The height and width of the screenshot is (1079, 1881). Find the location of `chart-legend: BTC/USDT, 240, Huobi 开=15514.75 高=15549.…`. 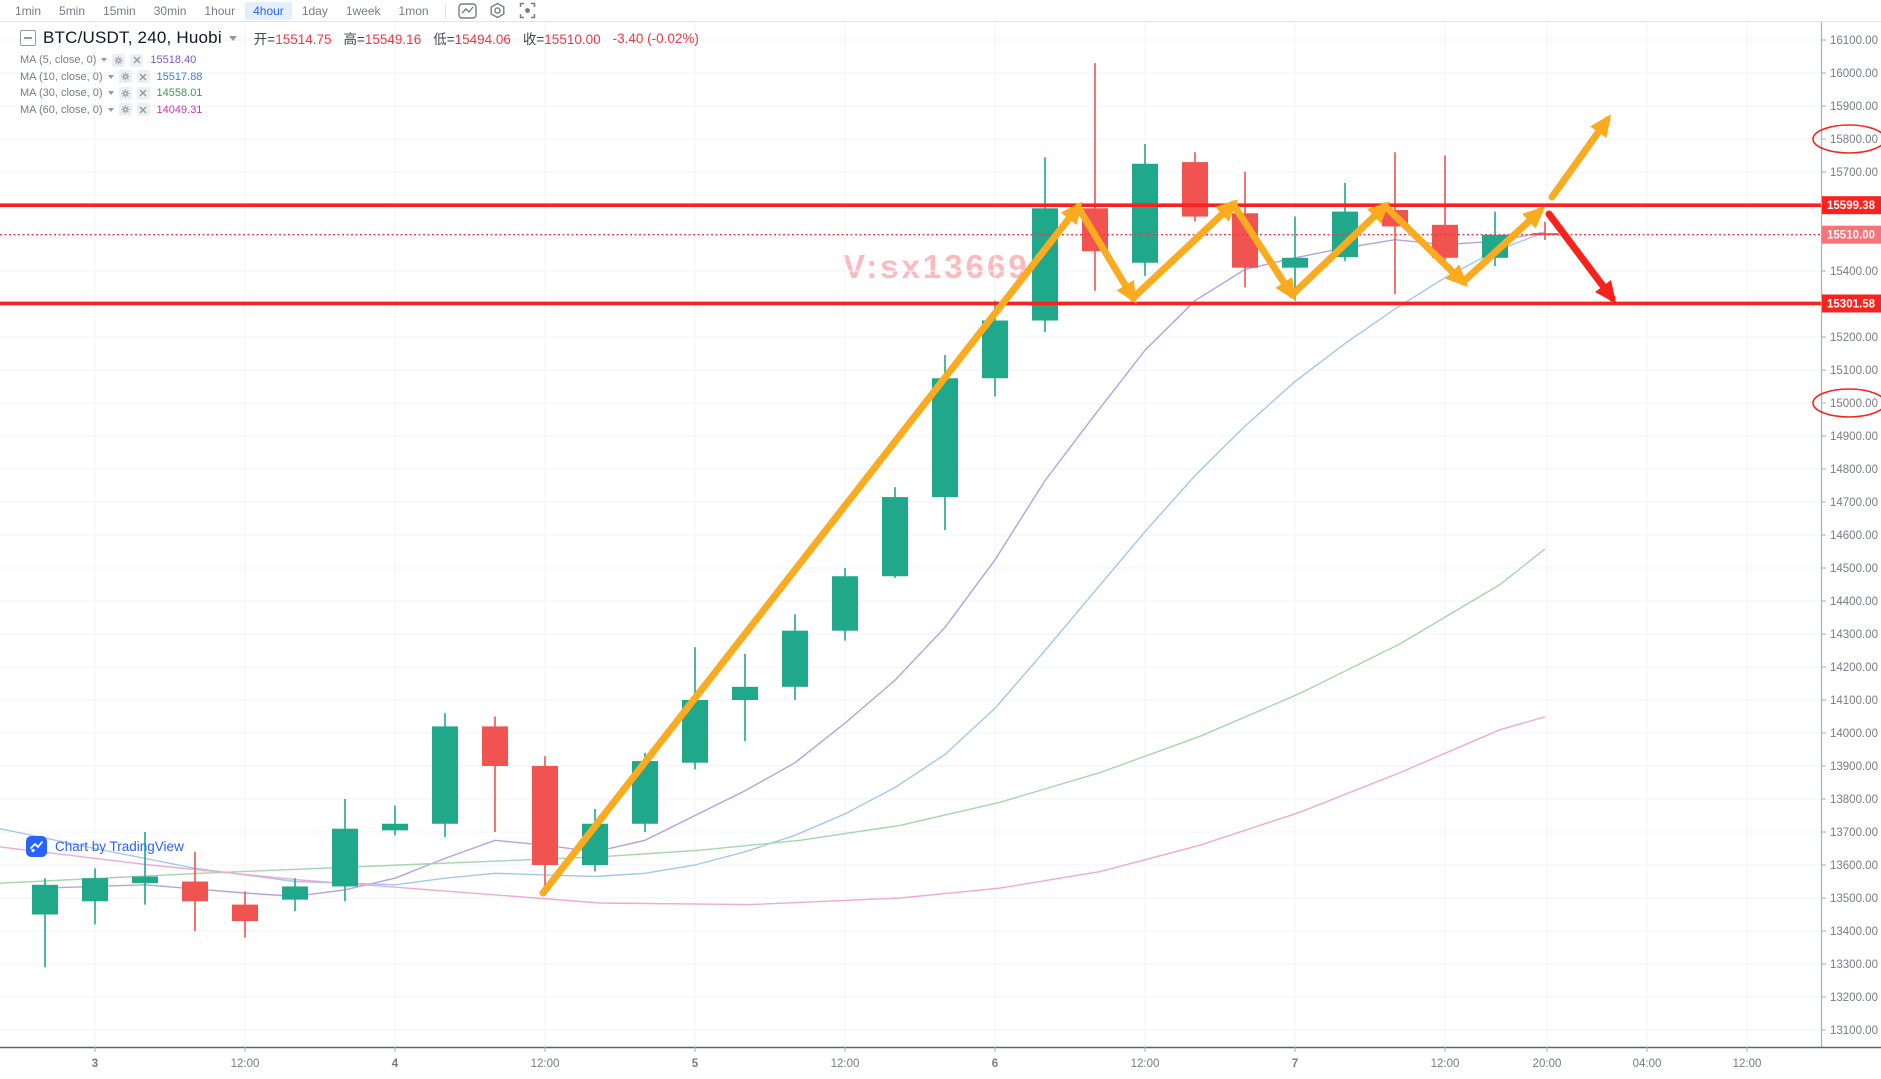

chart-legend: BTC/USDT, 240, Huobi 开=15514.75 高=15549.… is located at coordinates (359, 73).